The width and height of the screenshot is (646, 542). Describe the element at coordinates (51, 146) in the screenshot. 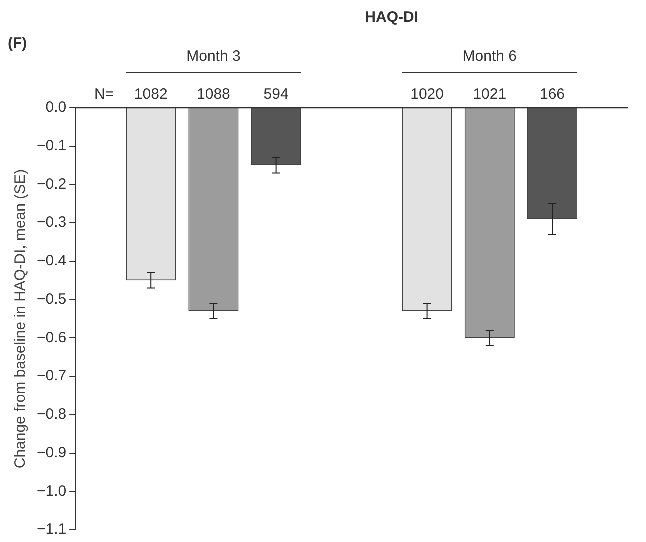

I see `y-tick-label: −0.1` at that location.